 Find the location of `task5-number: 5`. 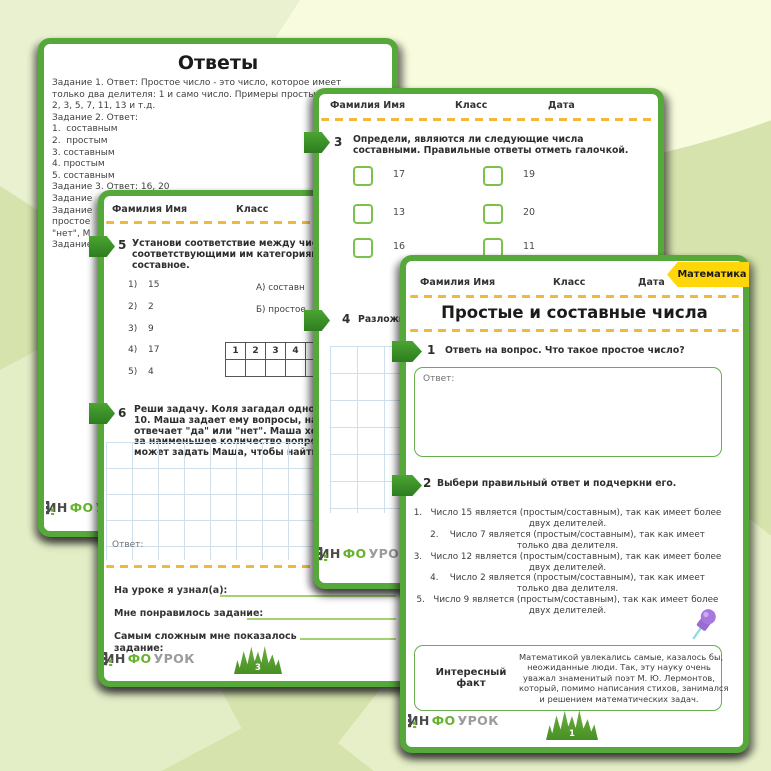

task5-number: 5 is located at coordinates (122, 245).